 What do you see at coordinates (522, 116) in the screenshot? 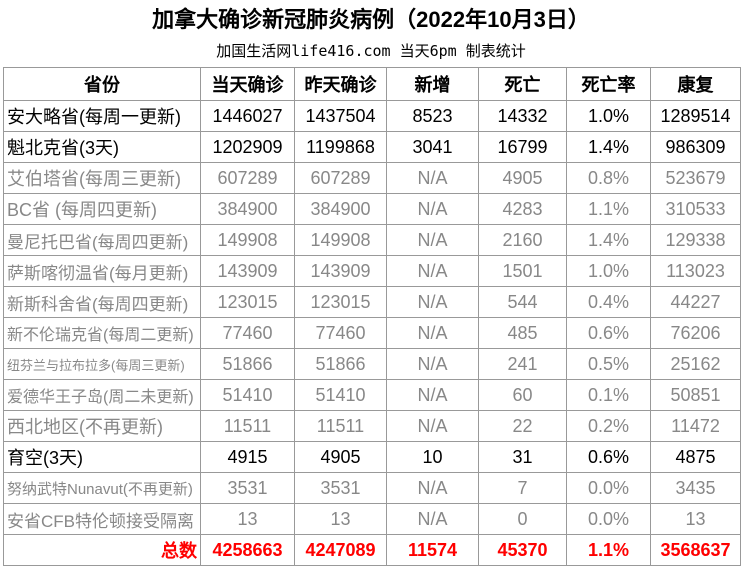
I see `value-cell: 14332` at bounding box center [522, 116].